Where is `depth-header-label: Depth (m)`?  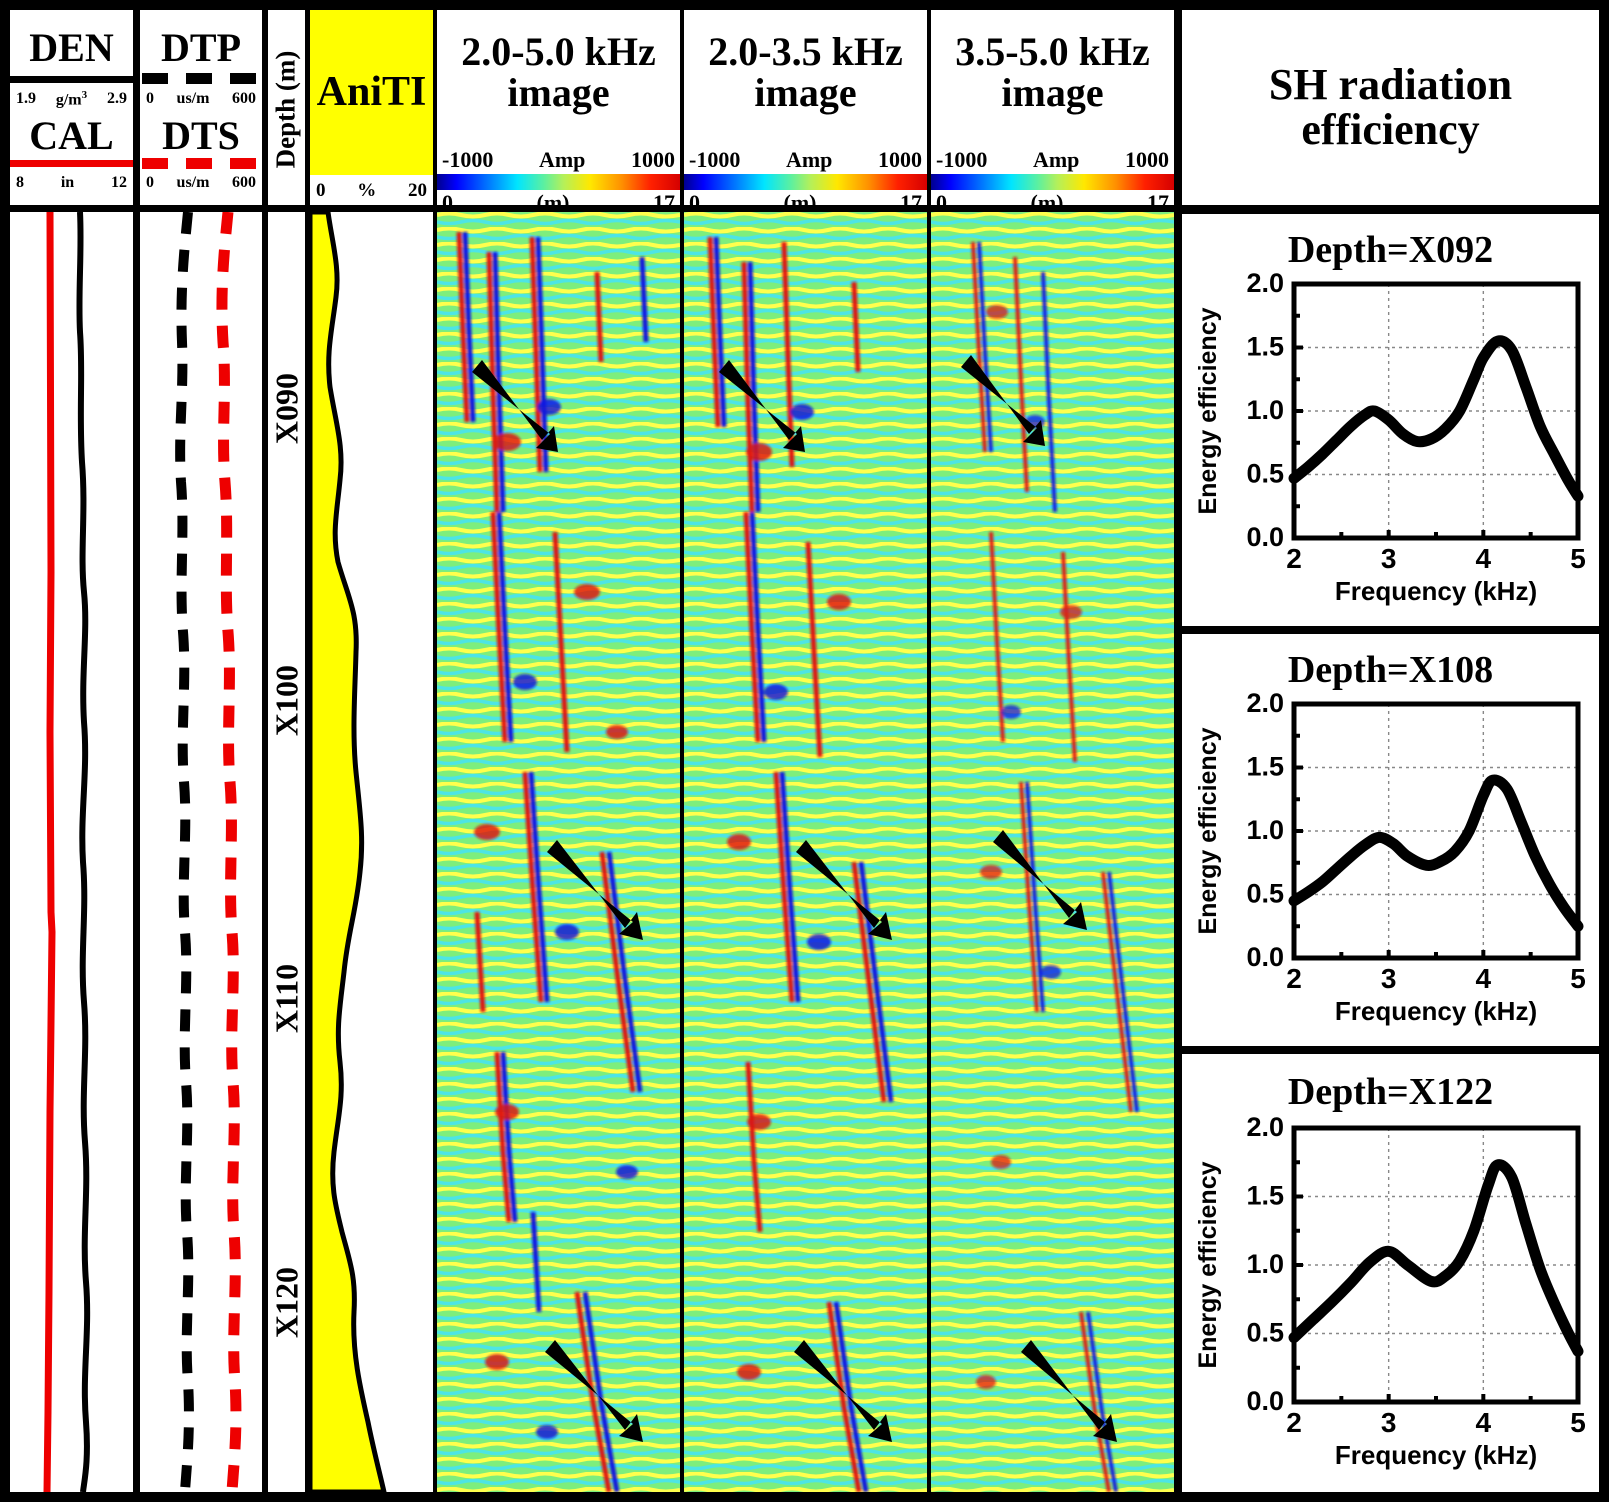 depth-header-label: Depth (m) is located at coordinates (285, 109).